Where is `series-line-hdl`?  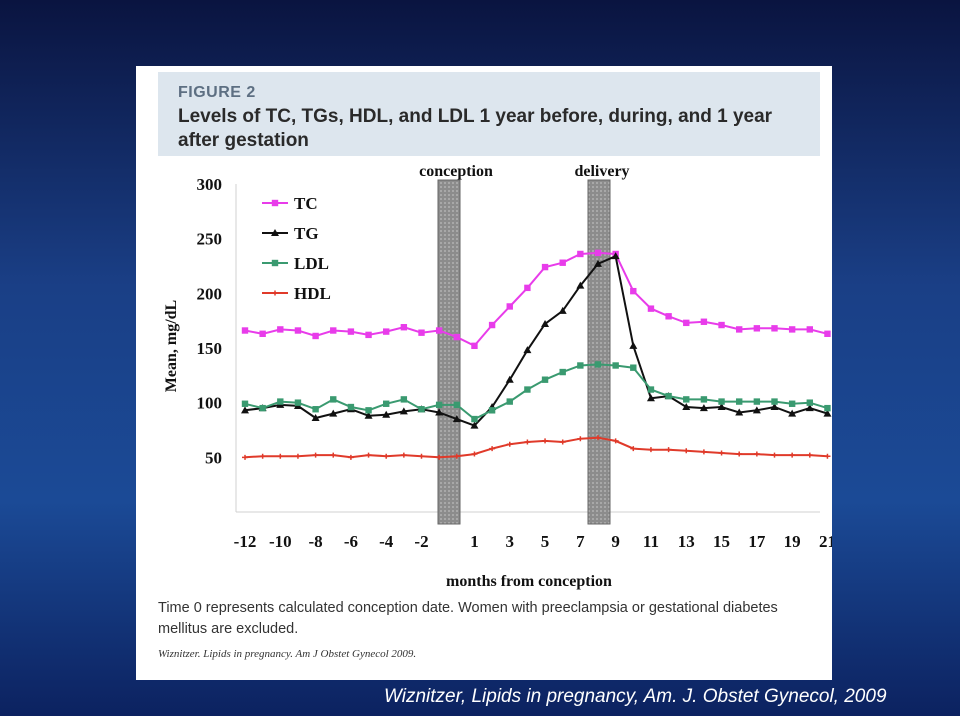 series-line-hdl is located at coordinates (536, 447).